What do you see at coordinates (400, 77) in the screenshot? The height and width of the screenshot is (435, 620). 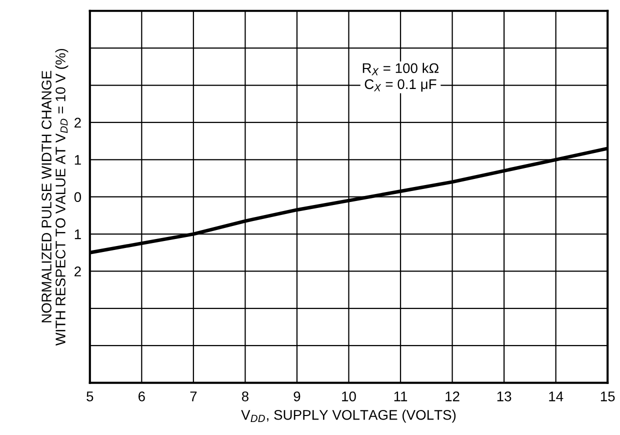 I see `annotation: R$_{X}$ = 100 kΩ C$_{X}$ = 0.1 μF` at bounding box center [400, 77].